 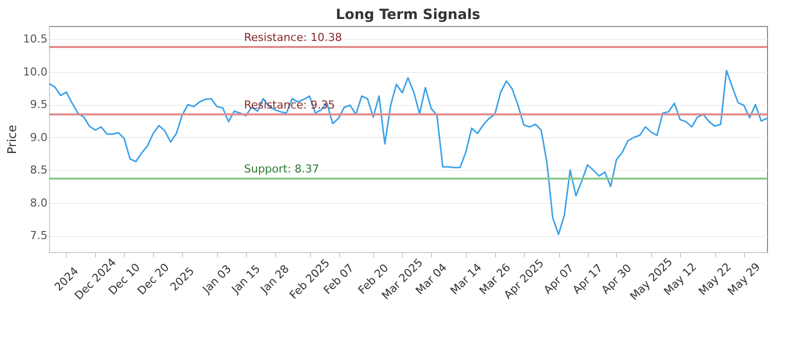 I want to click on y-tick-label: 9.0, so click(x=39, y=137).